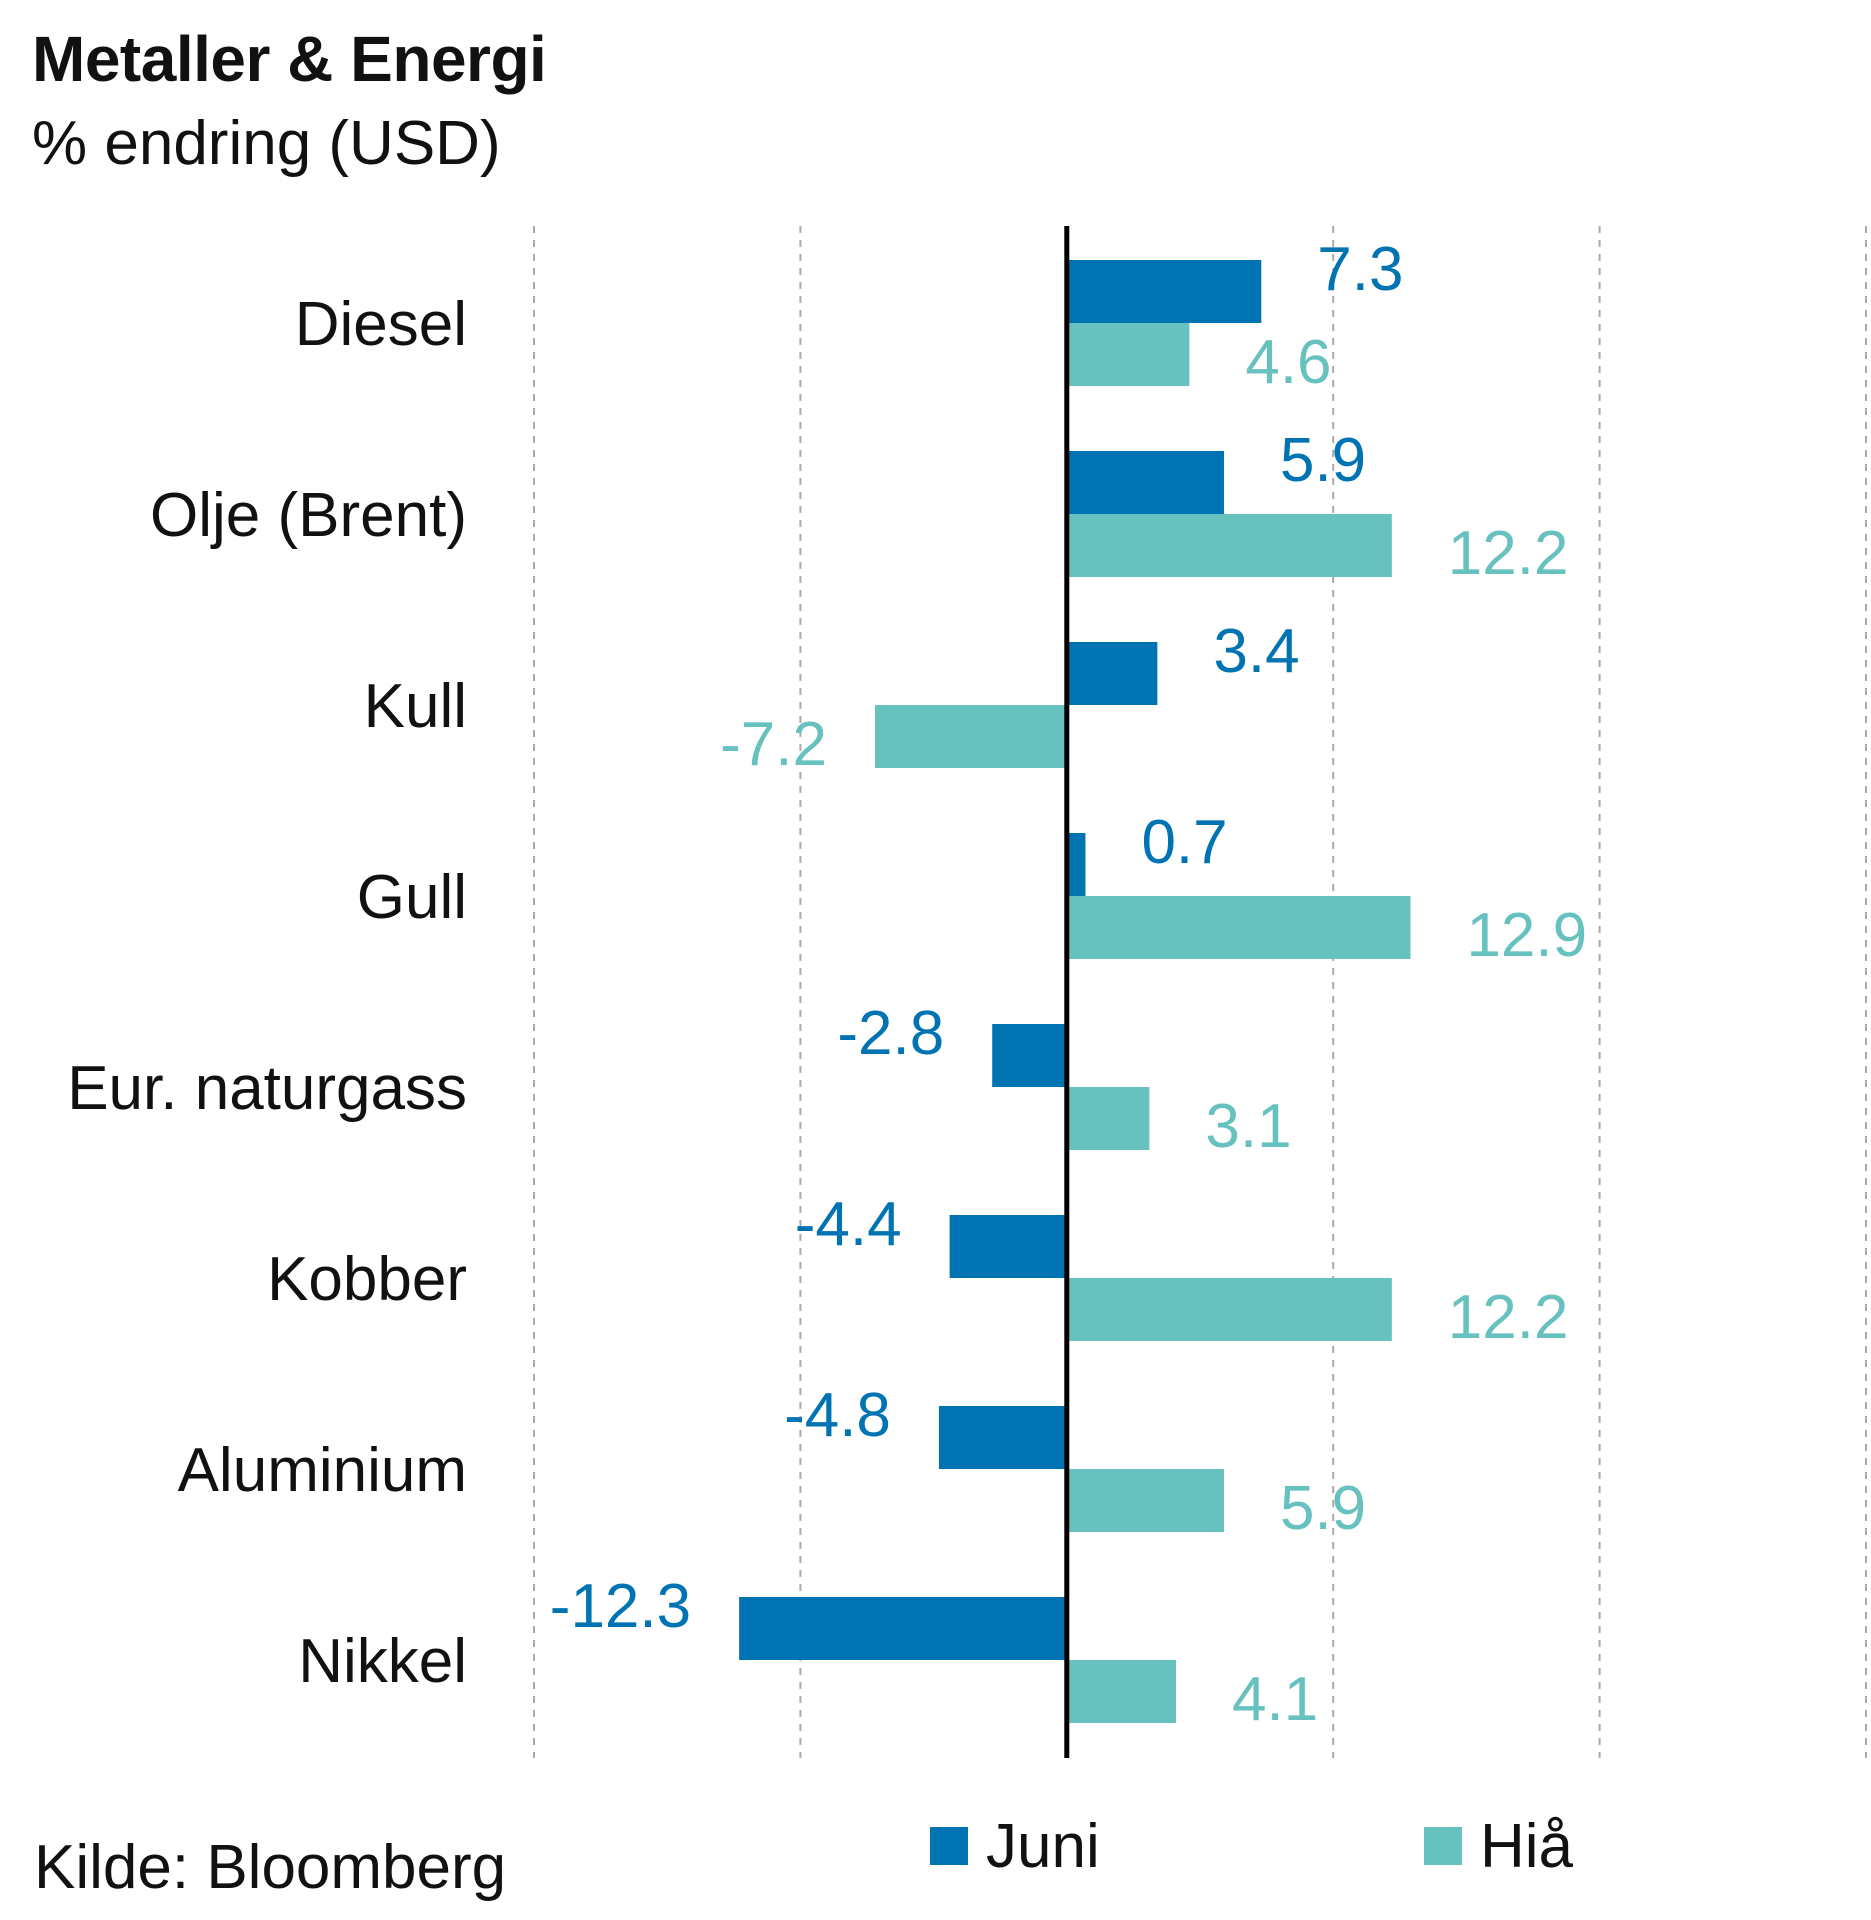  I want to click on data-label-hia: -7.2, so click(773, 744).